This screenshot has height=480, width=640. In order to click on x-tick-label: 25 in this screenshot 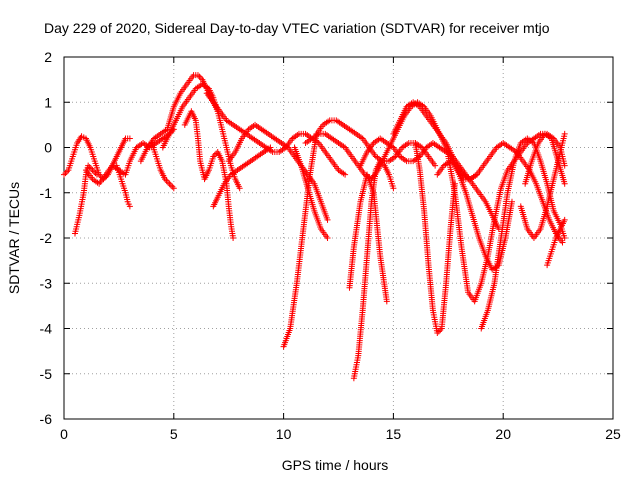, I will do `click(613, 434)`.